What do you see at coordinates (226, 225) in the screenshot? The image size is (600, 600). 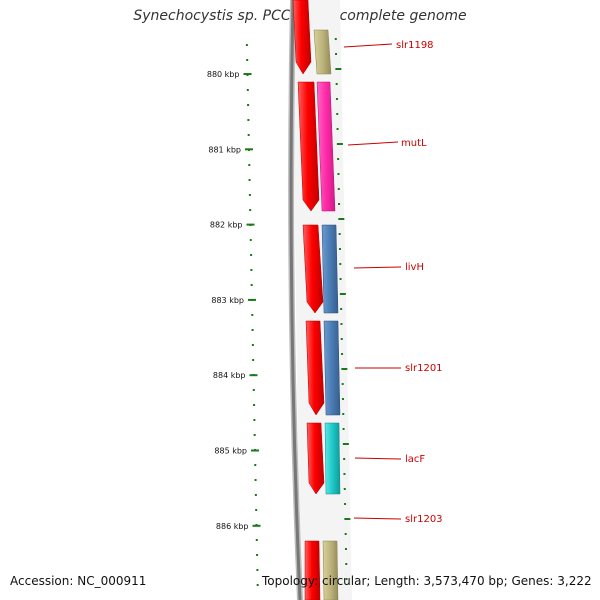 I see `ruler-tick-label: 882 kbp` at bounding box center [226, 225].